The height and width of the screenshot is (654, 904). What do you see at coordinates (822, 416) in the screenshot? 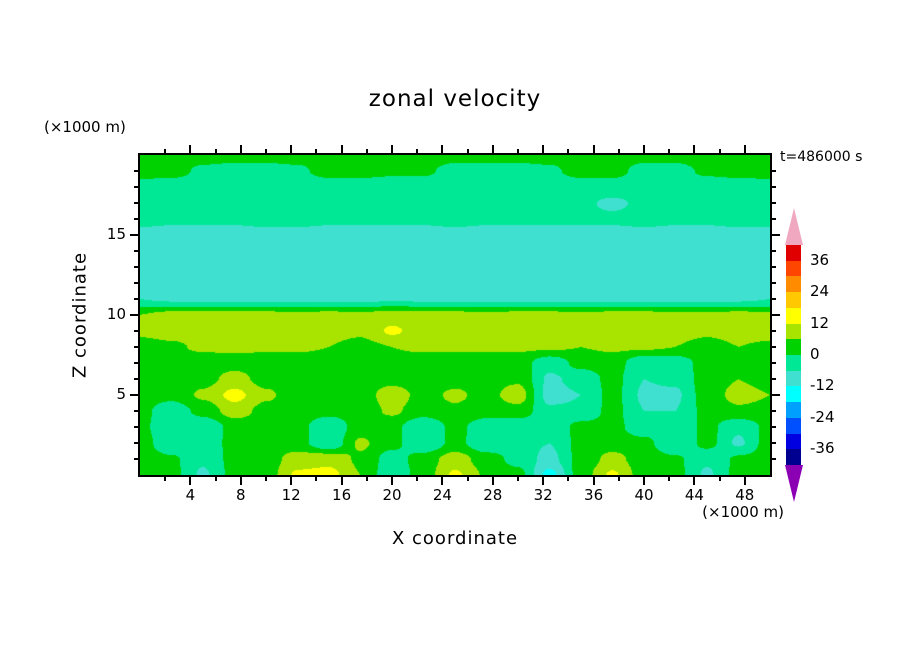
I see `colorbar-label: -24` at bounding box center [822, 416].